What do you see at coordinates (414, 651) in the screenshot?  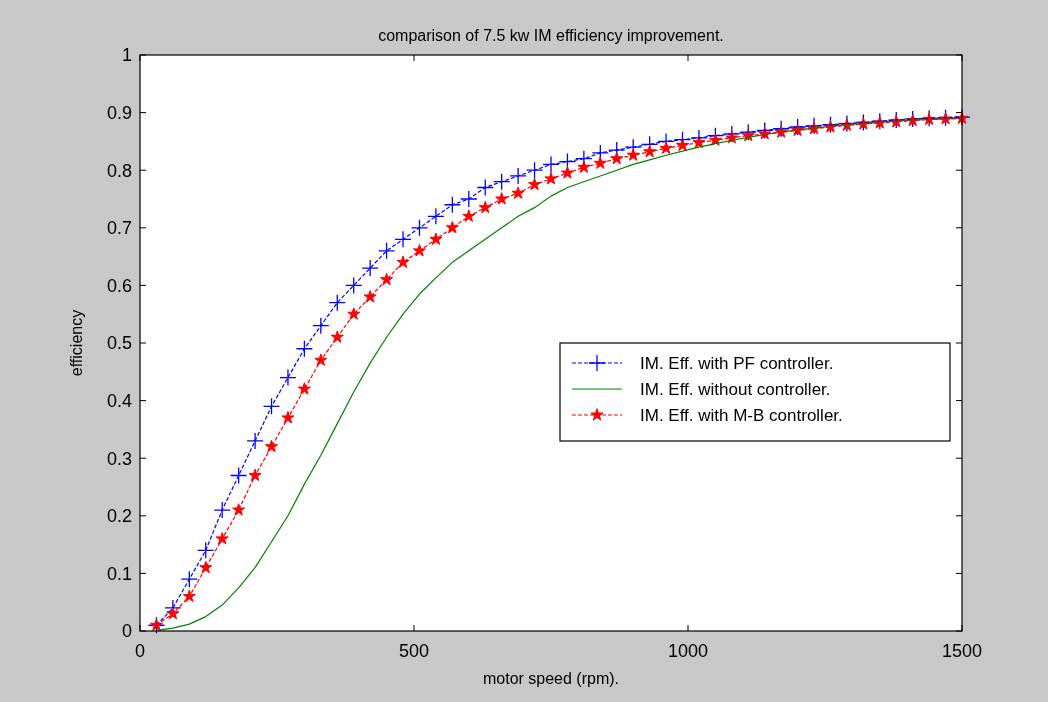 I see `x-tick-label: 500` at bounding box center [414, 651].